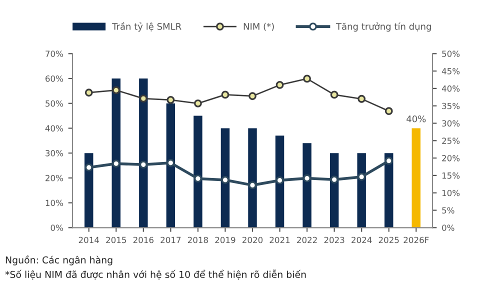 The width and height of the screenshot is (500, 290). I want to click on y2-tick-label: 30%, so click(451, 123).